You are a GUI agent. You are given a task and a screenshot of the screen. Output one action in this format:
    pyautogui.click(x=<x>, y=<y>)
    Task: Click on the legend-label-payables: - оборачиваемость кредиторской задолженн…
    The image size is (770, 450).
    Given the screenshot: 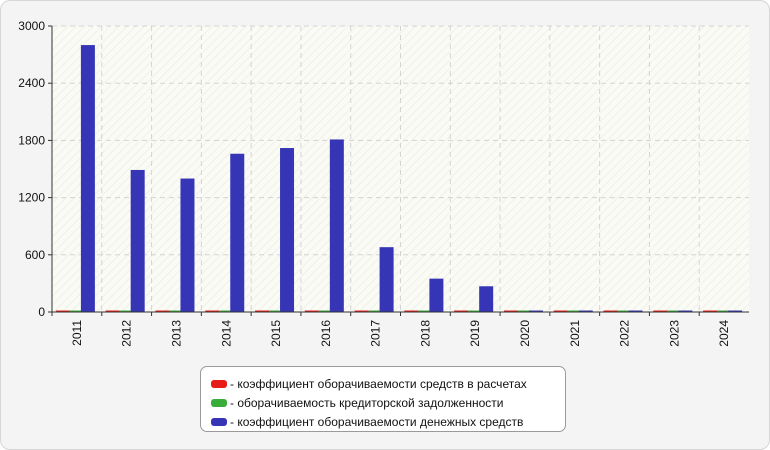 What is the action you would take?
    pyautogui.click(x=367, y=402)
    